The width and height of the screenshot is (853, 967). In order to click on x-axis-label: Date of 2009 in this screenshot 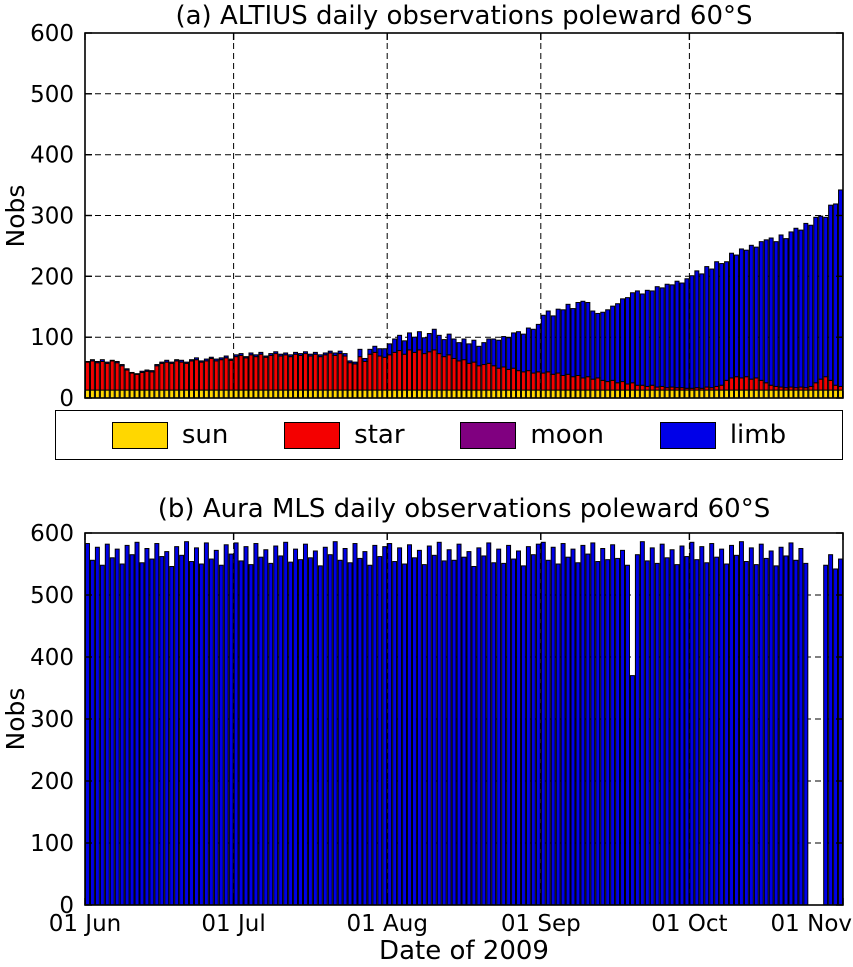, I will do `click(464, 951)`.